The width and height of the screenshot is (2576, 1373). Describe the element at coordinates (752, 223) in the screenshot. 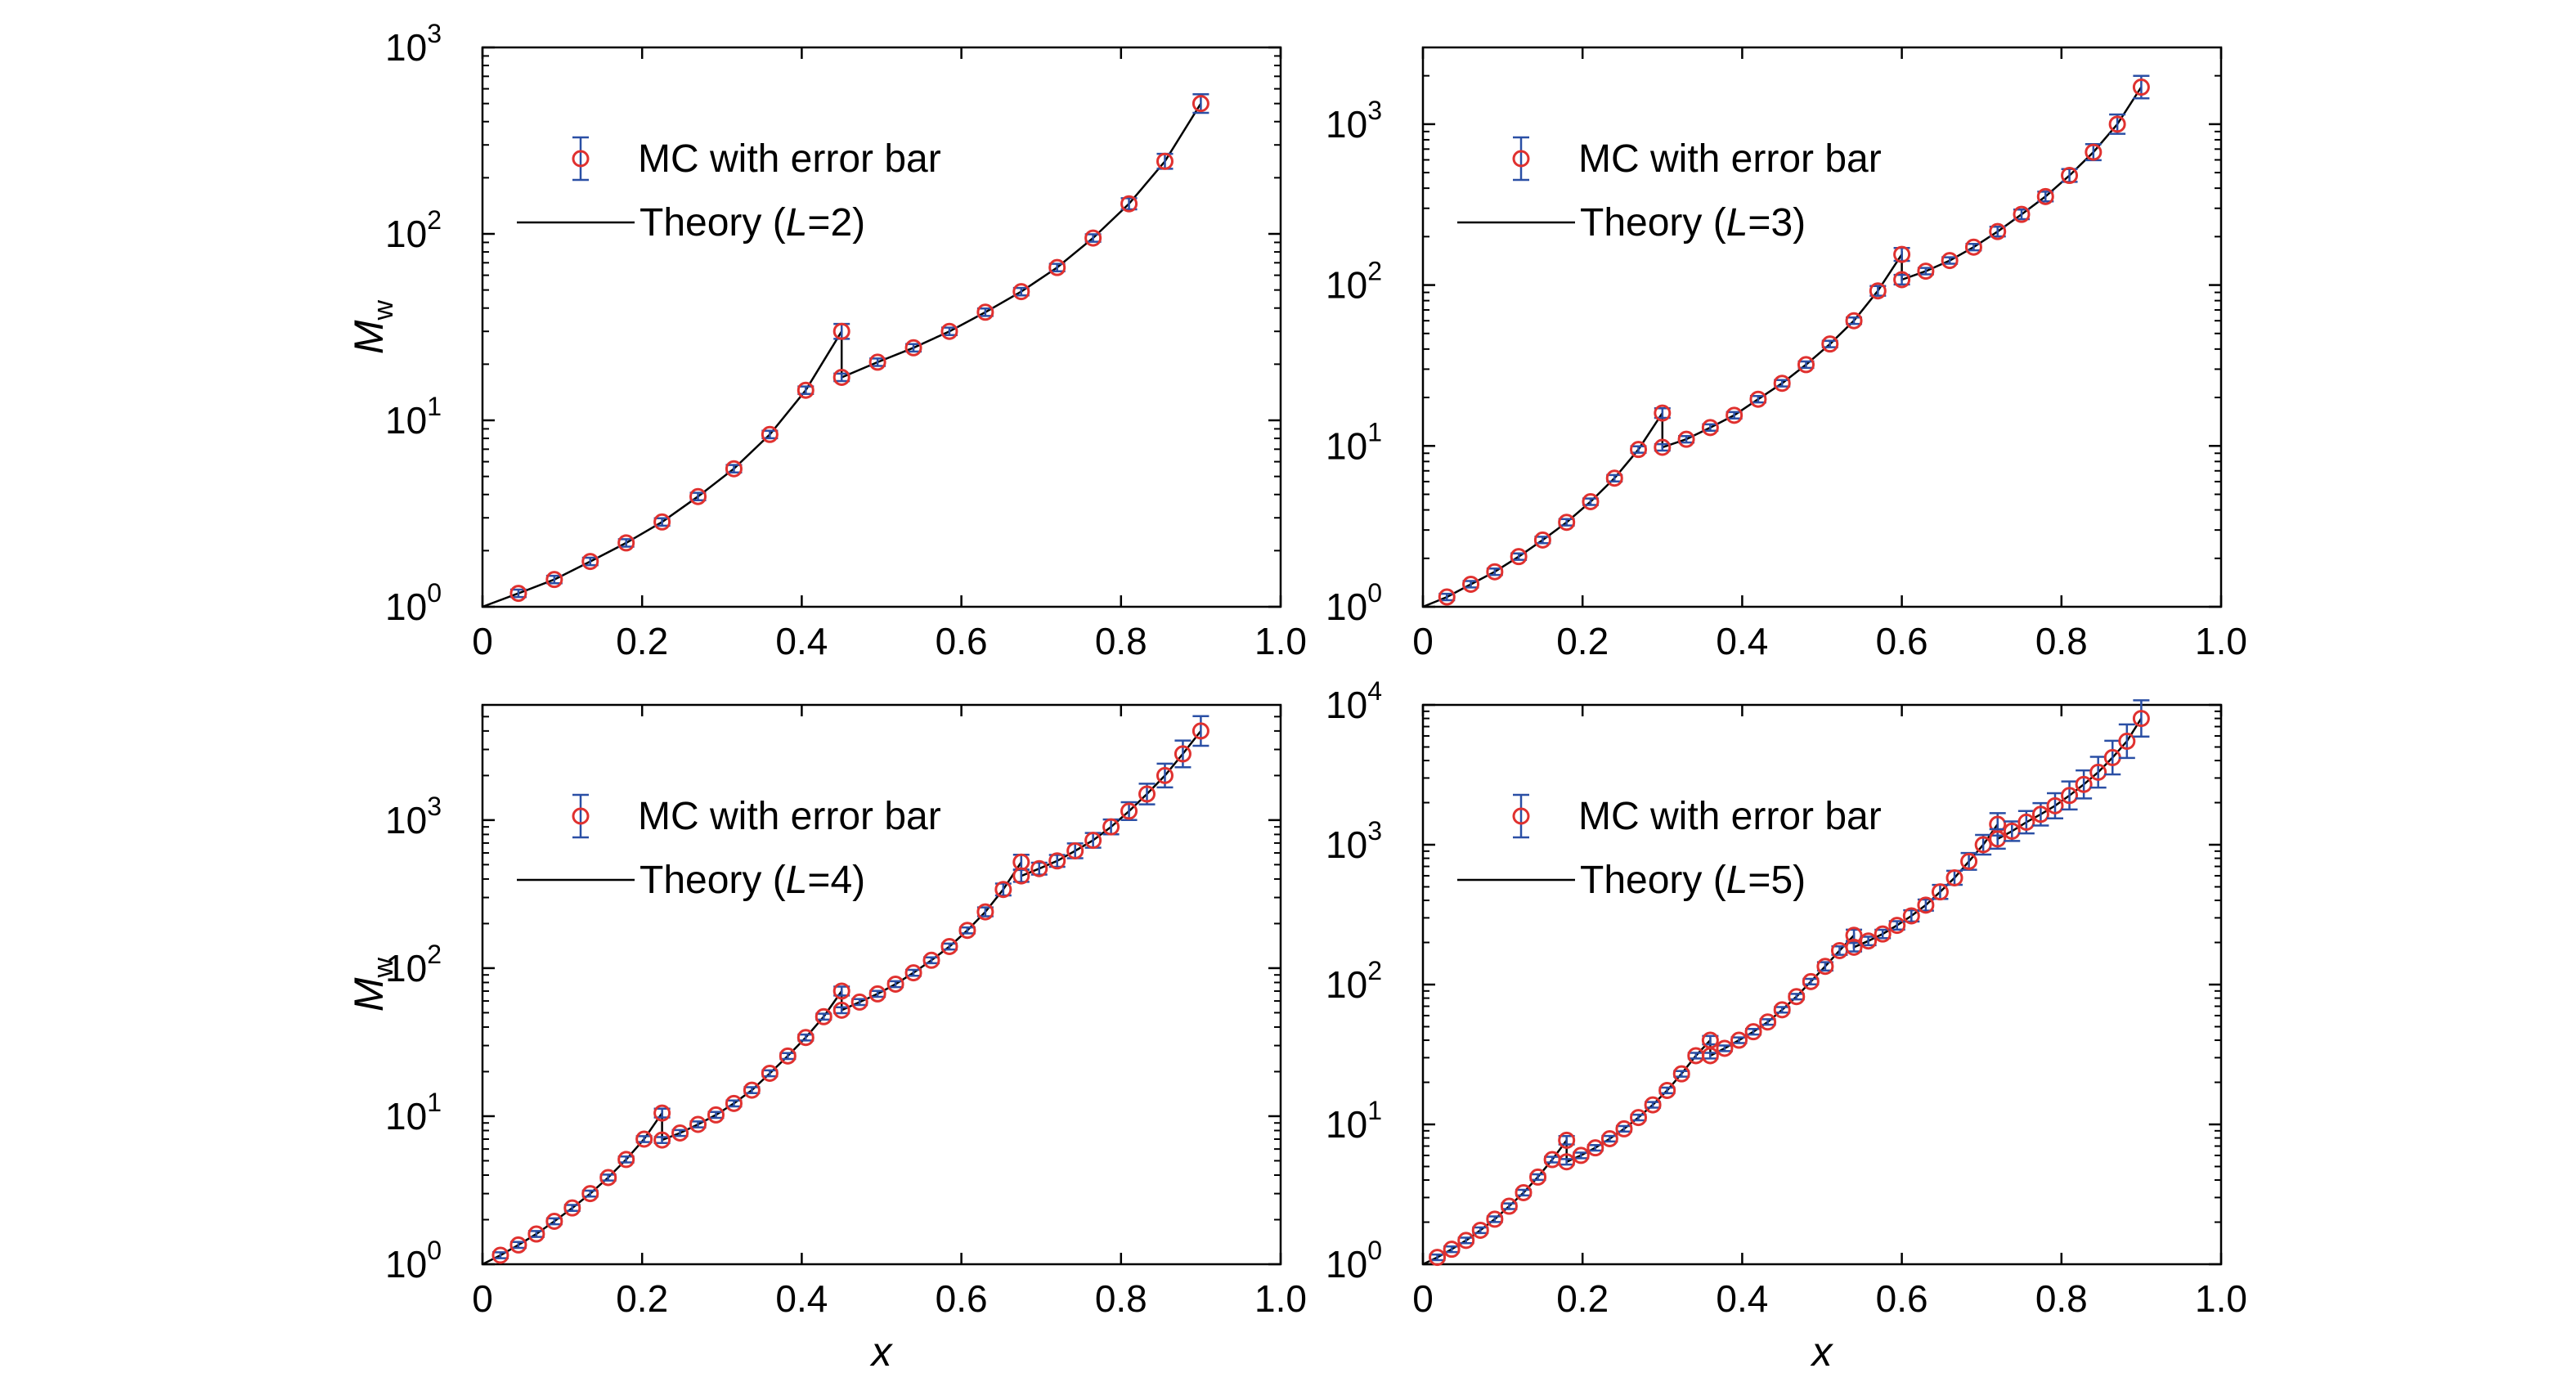

I see `legend-label-theory: Theory (L=2)` at that location.